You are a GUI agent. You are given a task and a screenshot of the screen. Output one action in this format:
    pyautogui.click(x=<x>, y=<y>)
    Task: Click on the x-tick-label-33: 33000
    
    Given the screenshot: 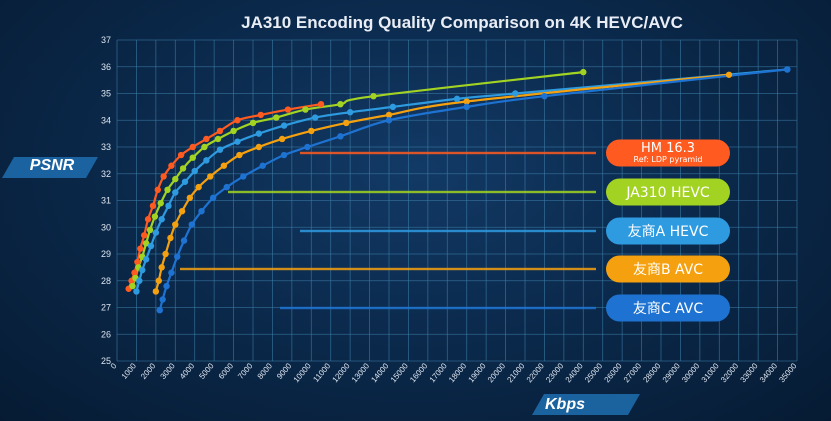 What is the action you would take?
    pyautogui.click(x=749, y=372)
    